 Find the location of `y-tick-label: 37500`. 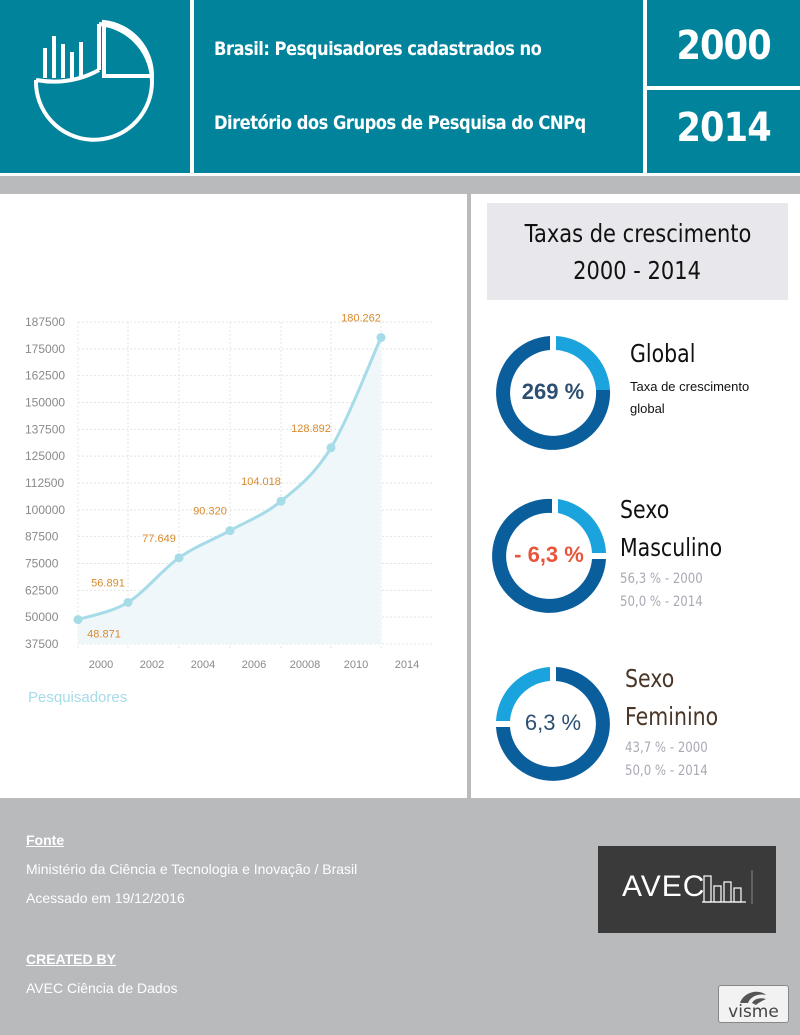

y-tick-label: 37500 is located at coordinates (42, 644).